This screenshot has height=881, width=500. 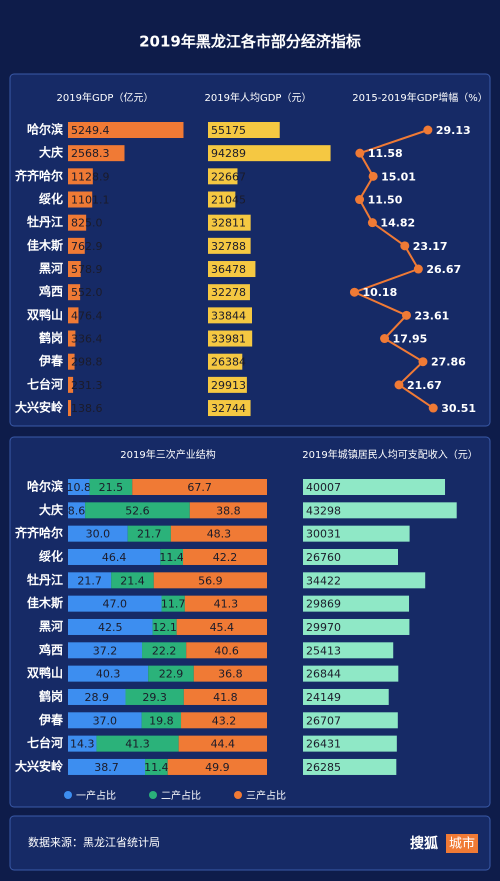 I want to click on value-label: 19.8, so click(x=161, y=720).